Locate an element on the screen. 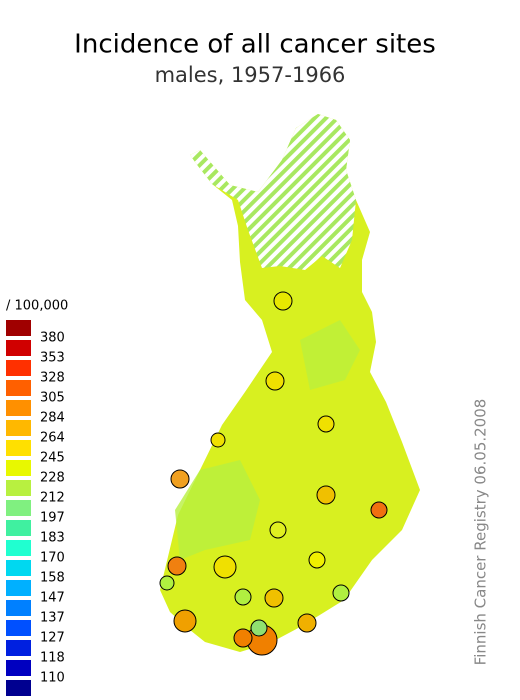  legend-label: 127 is located at coordinates (52, 638).